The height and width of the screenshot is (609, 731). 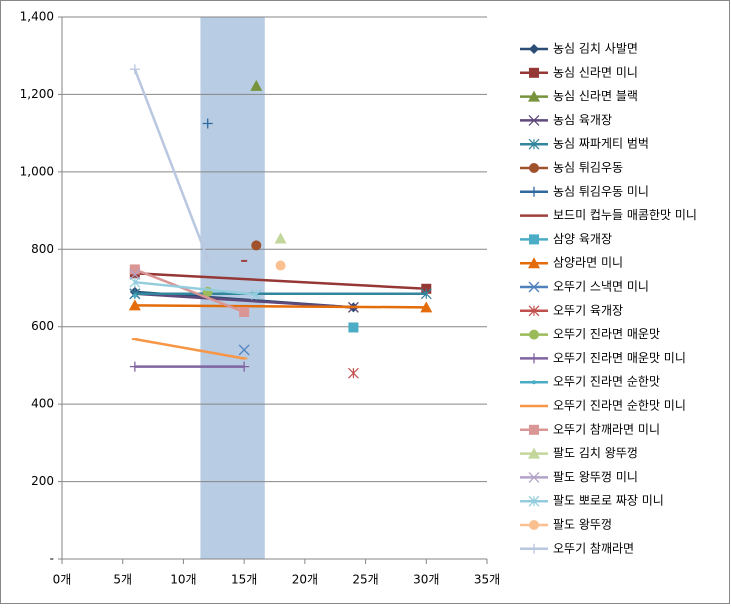 What do you see at coordinates (601, 144) in the screenshot?
I see `legend-label: 농심 짜파게티 범벅` at bounding box center [601, 144].